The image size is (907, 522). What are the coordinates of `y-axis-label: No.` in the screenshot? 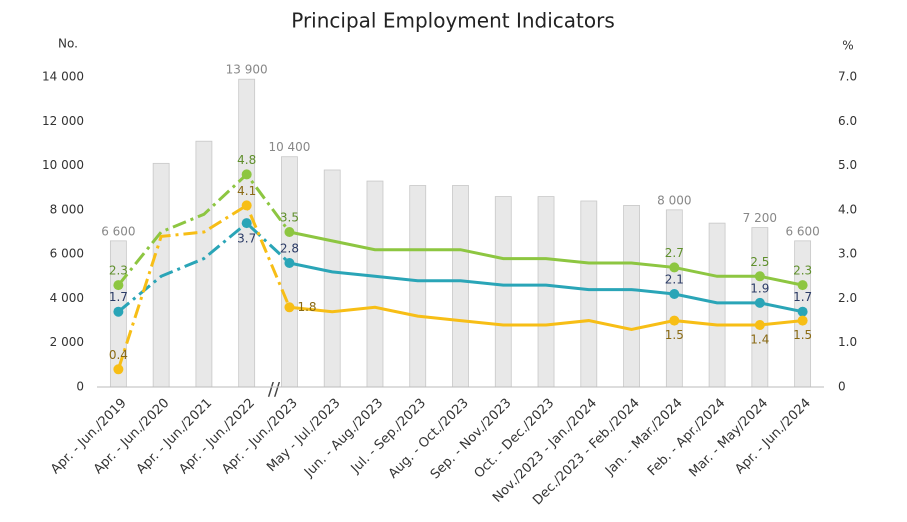 It's located at (68, 44).